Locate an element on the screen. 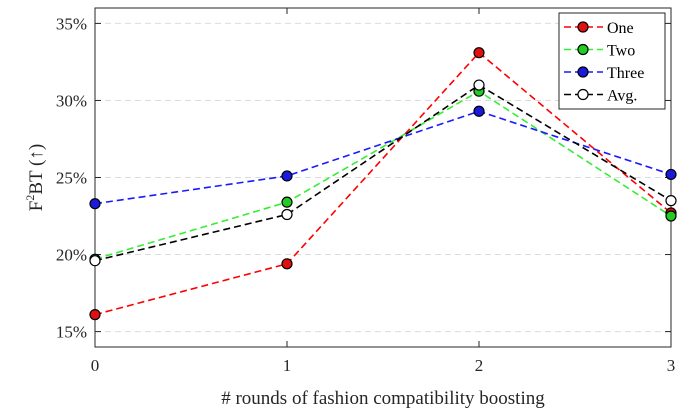 This screenshot has width=699, height=415. legend-box is located at coordinates (612, 61).